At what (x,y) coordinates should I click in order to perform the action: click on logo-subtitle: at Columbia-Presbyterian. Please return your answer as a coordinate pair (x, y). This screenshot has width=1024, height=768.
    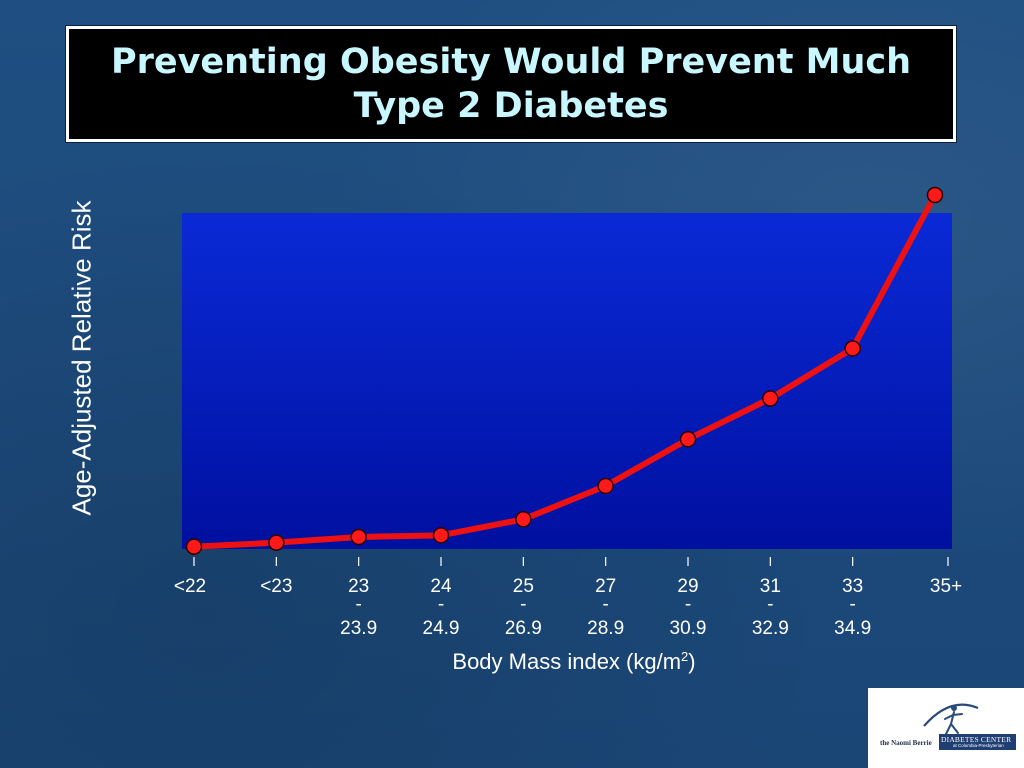
    Looking at the image, I should click on (978, 745).